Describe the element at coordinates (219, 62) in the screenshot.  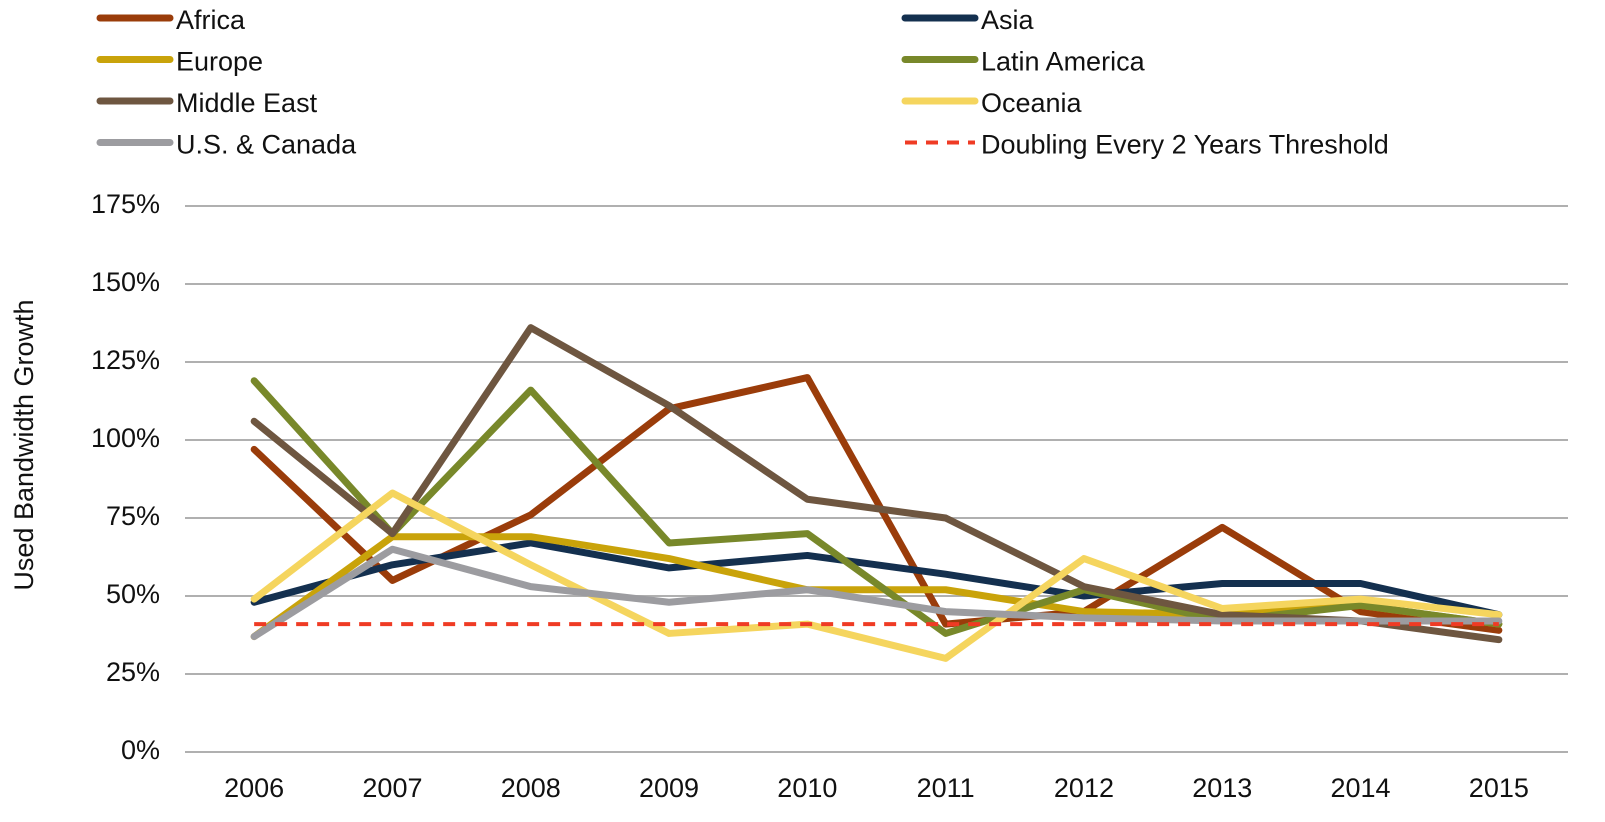
I see `legend-label: Europe` at that location.